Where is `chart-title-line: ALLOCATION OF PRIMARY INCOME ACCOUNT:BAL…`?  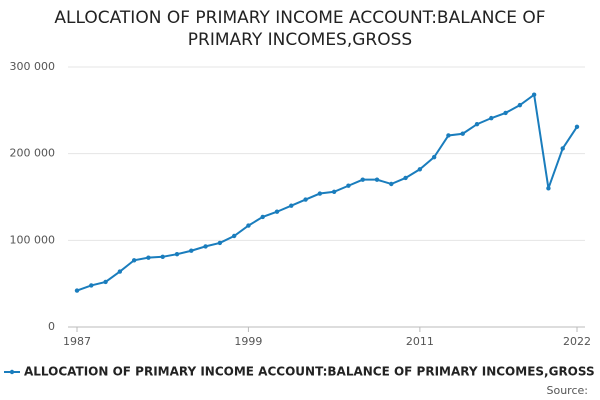 chart-title-line: ALLOCATION OF PRIMARY INCOME ACCOUNT:BAL… is located at coordinates (299, 18).